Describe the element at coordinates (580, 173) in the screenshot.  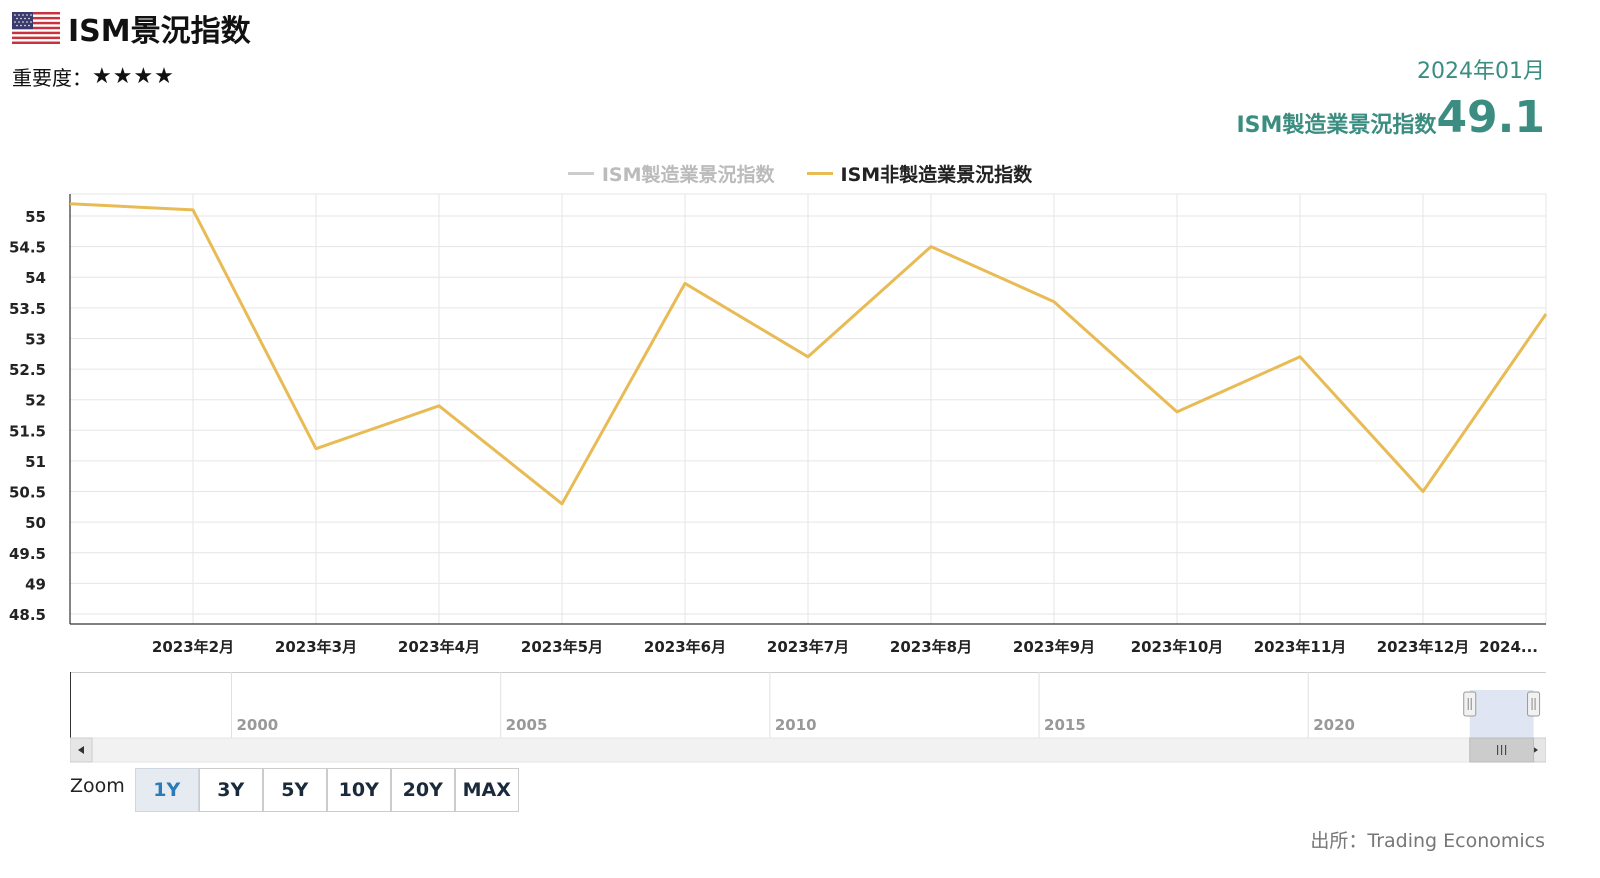
I see `legend-swatch-manufacturing` at that location.